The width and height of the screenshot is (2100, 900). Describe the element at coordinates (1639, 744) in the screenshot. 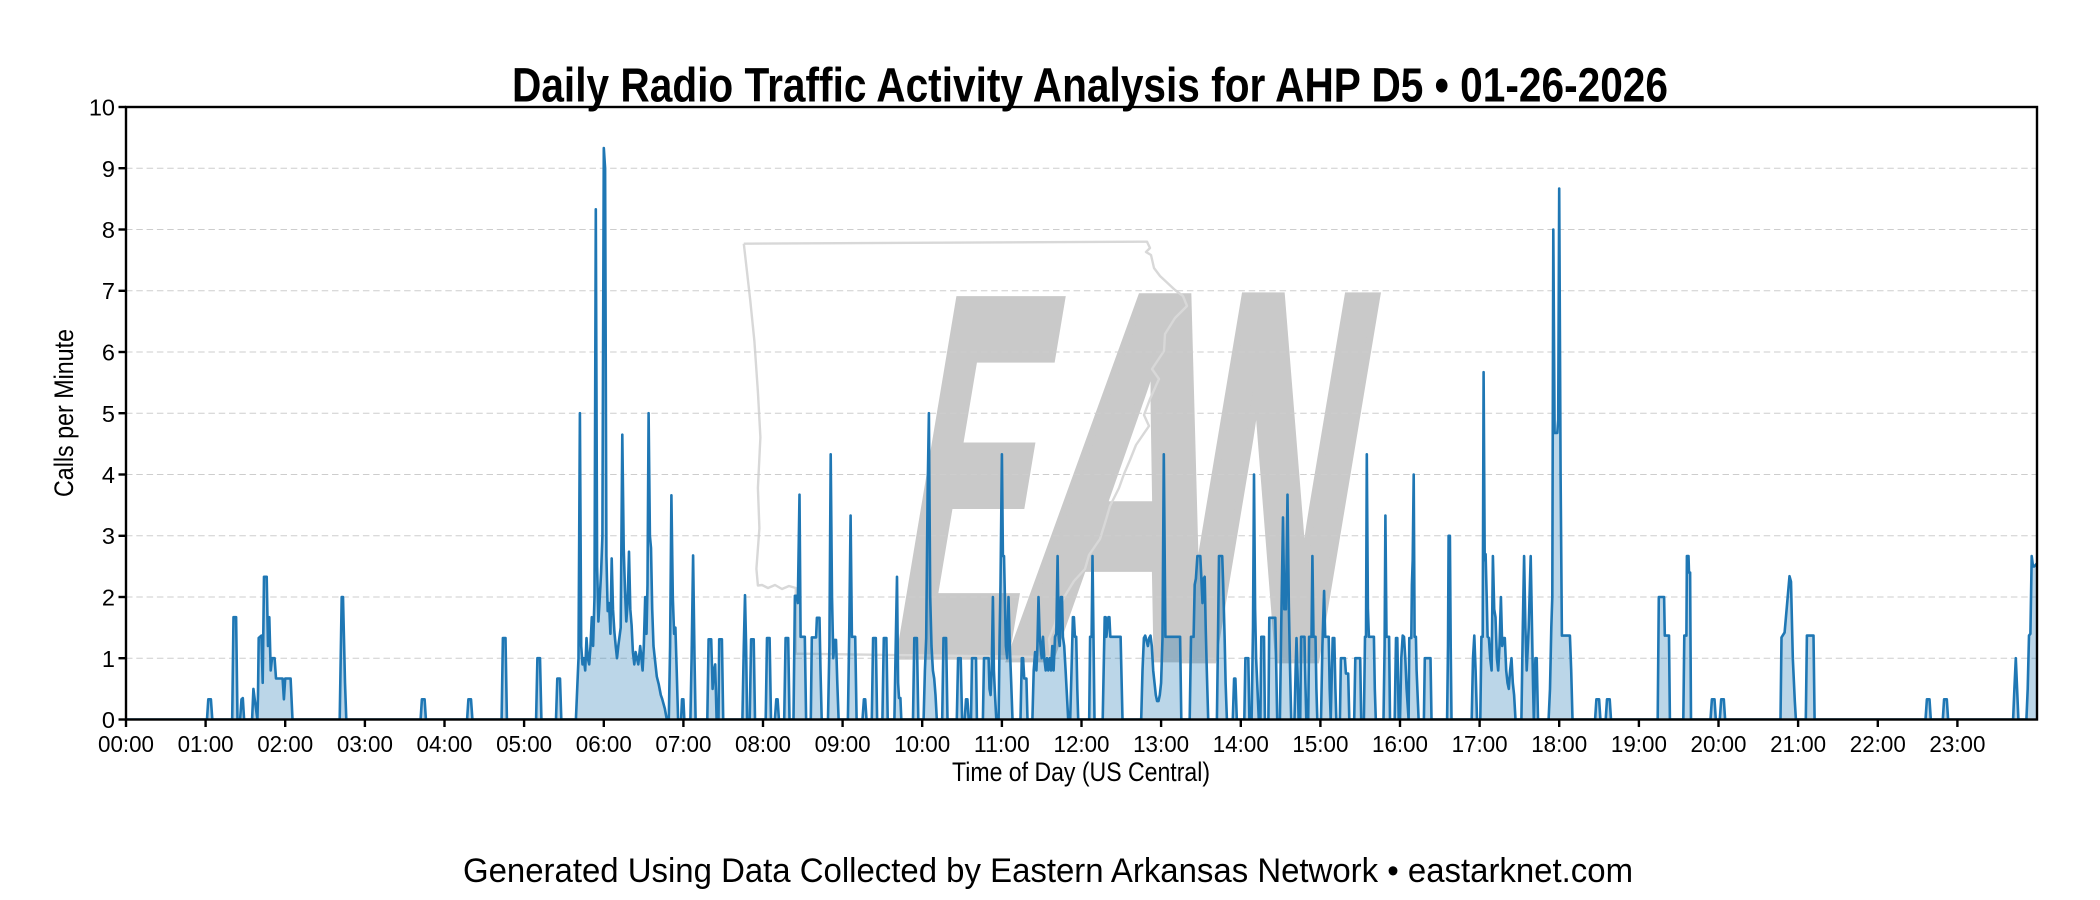

I see `svg-text: 19:00` at that location.